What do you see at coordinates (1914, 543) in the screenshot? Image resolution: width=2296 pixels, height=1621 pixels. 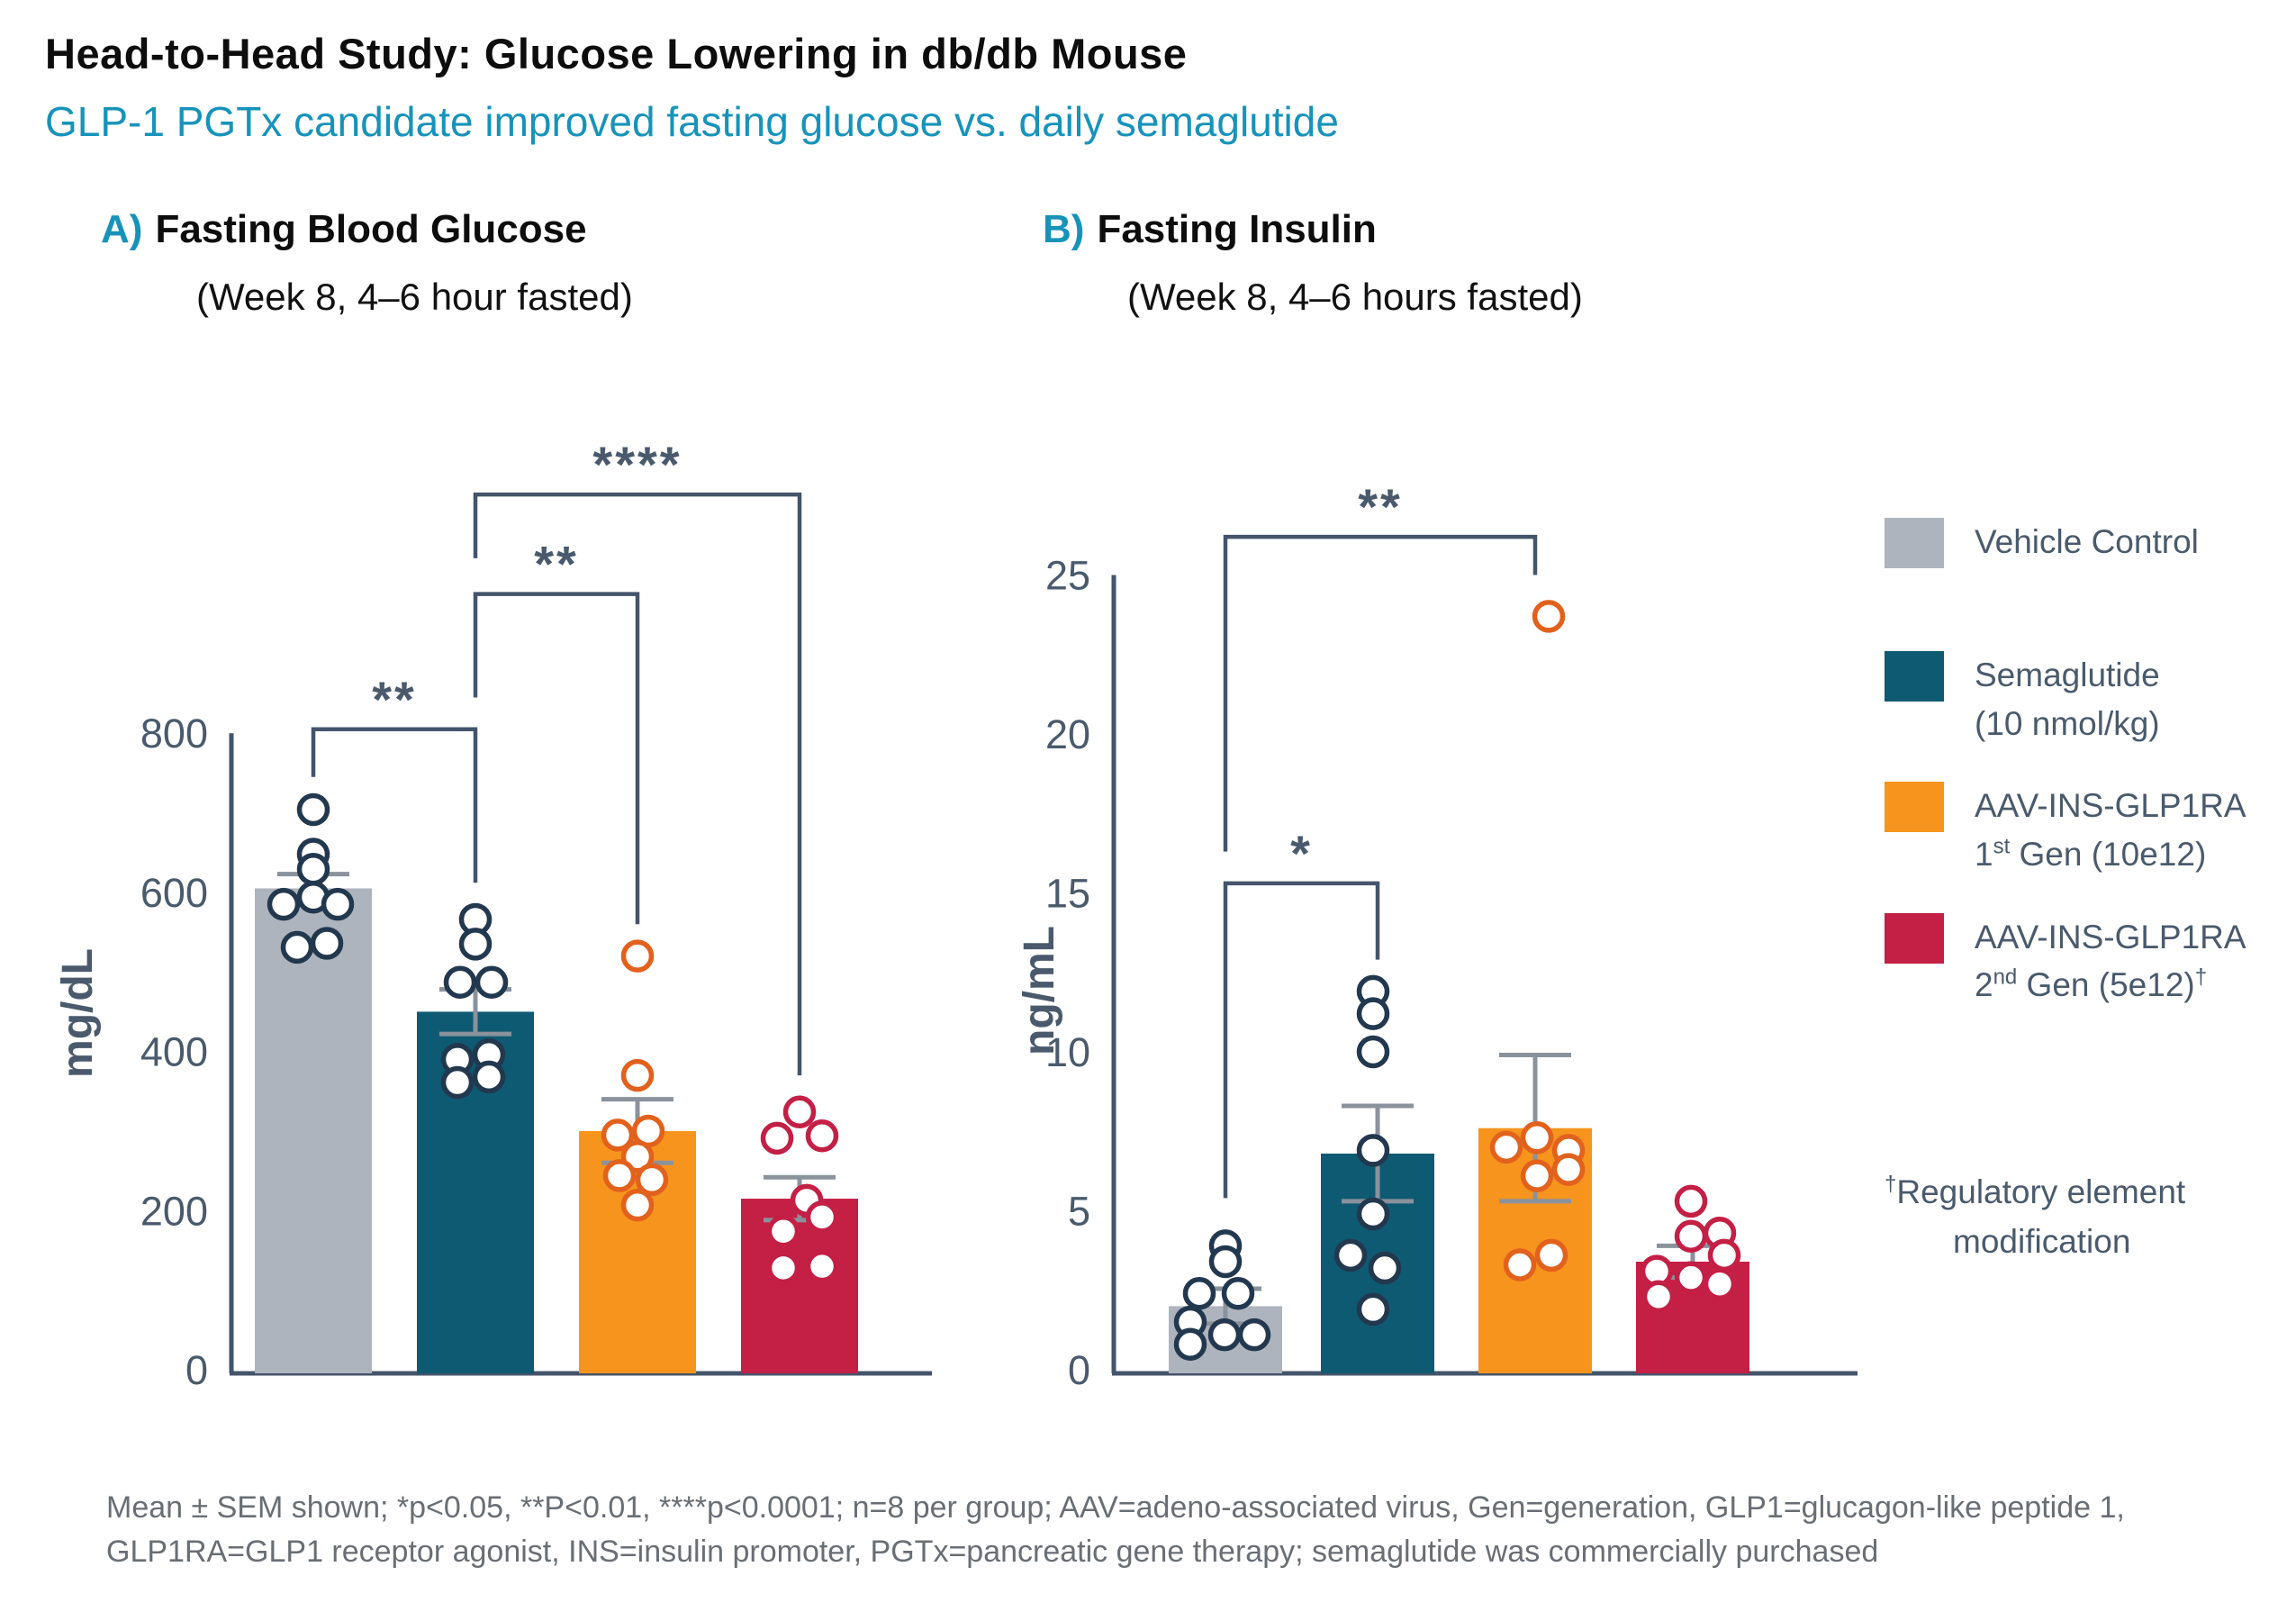 I see `legend-swatch-vehicle-control` at bounding box center [1914, 543].